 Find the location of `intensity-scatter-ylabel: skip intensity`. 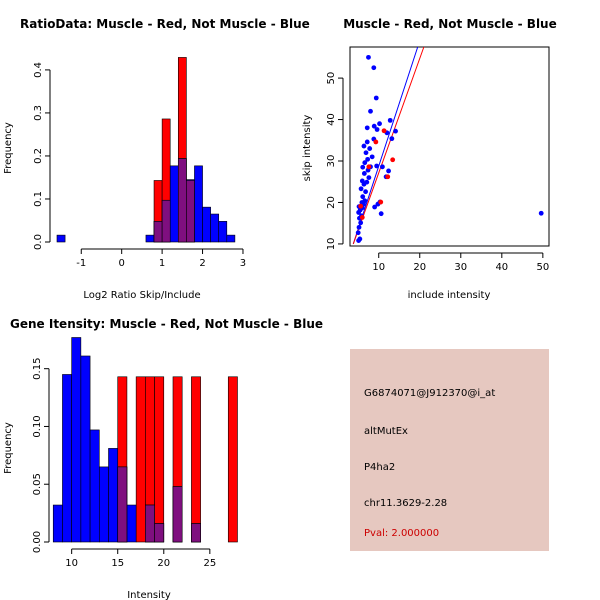

intensity-scatter-ylabel: skip intensity is located at coordinates (307, 148).